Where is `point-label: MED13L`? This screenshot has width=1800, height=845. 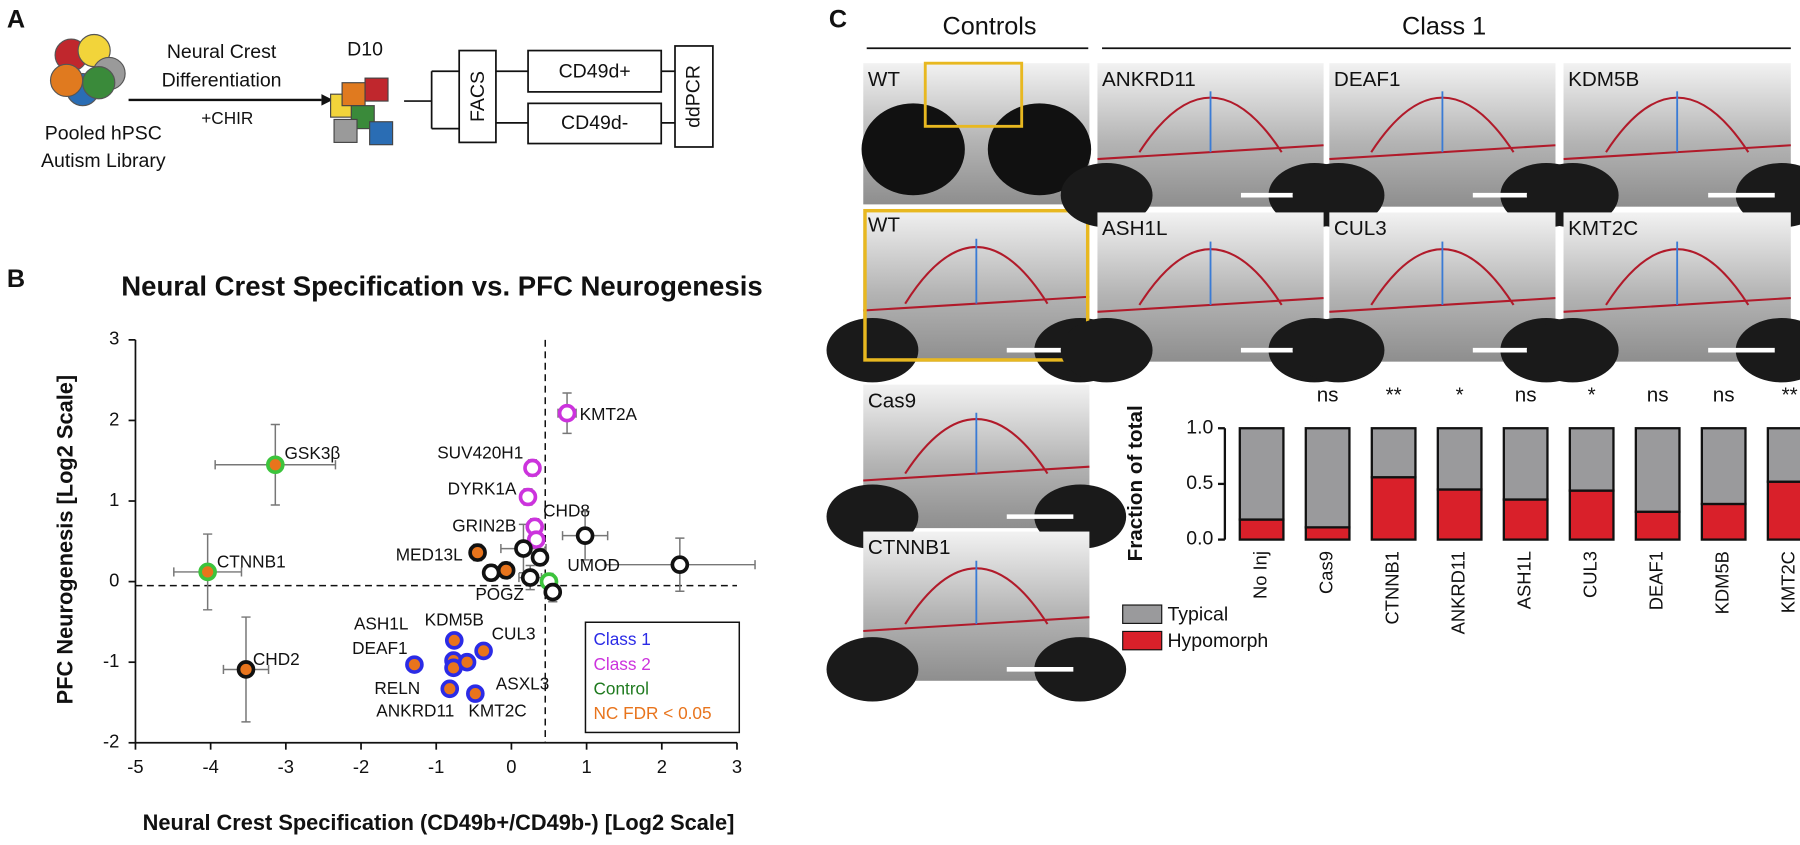
point-label: MED13L is located at coordinates (429, 555).